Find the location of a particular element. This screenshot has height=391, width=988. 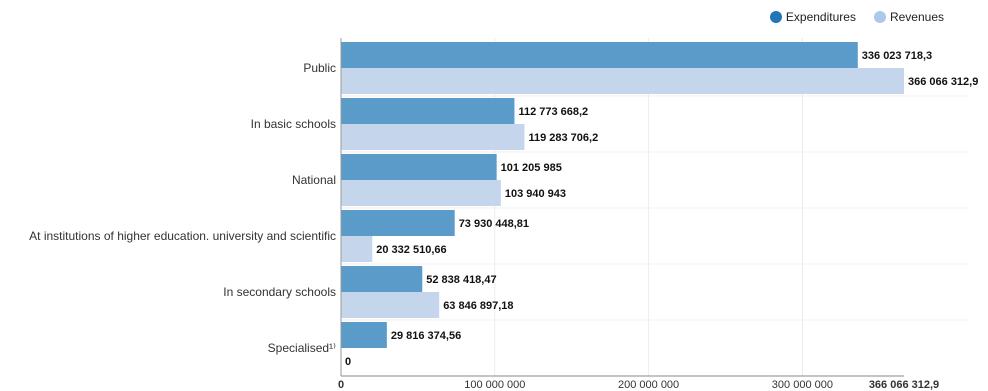

legend-label-revenues: Revenues is located at coordinates (916, 17).